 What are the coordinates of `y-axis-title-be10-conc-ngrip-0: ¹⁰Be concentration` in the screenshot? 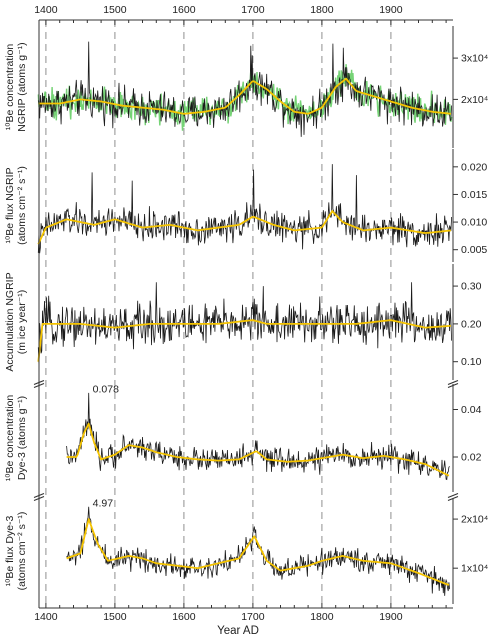 It's located at (10, 87).